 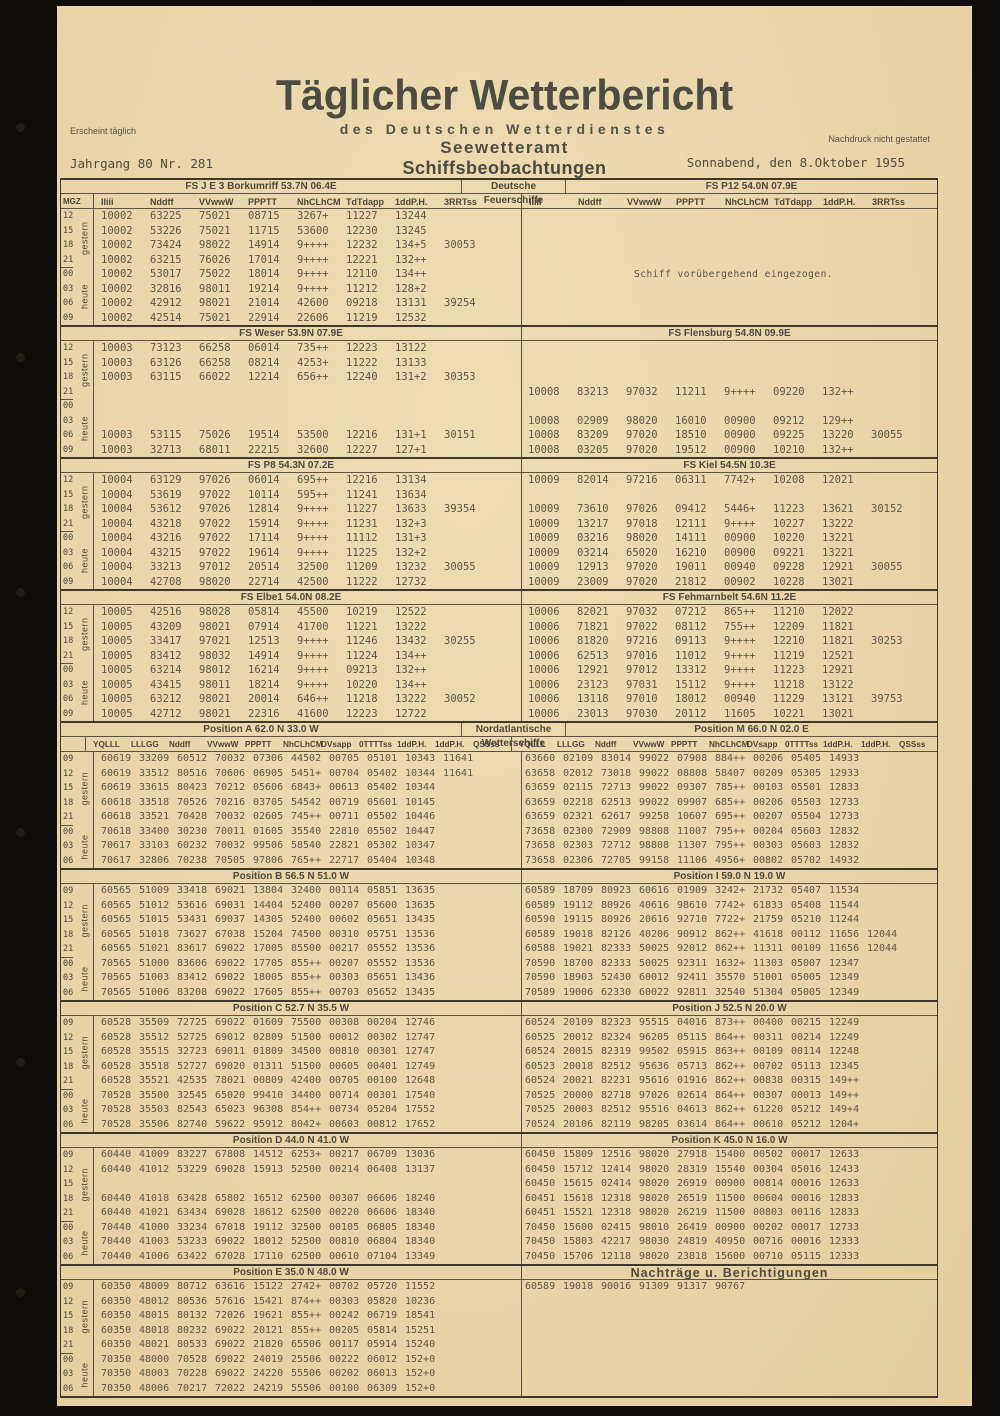 What do you see at coordinates (154, 802) in the screenshot?
I see `data-cell: 33518` at bounding box center [154, 802].